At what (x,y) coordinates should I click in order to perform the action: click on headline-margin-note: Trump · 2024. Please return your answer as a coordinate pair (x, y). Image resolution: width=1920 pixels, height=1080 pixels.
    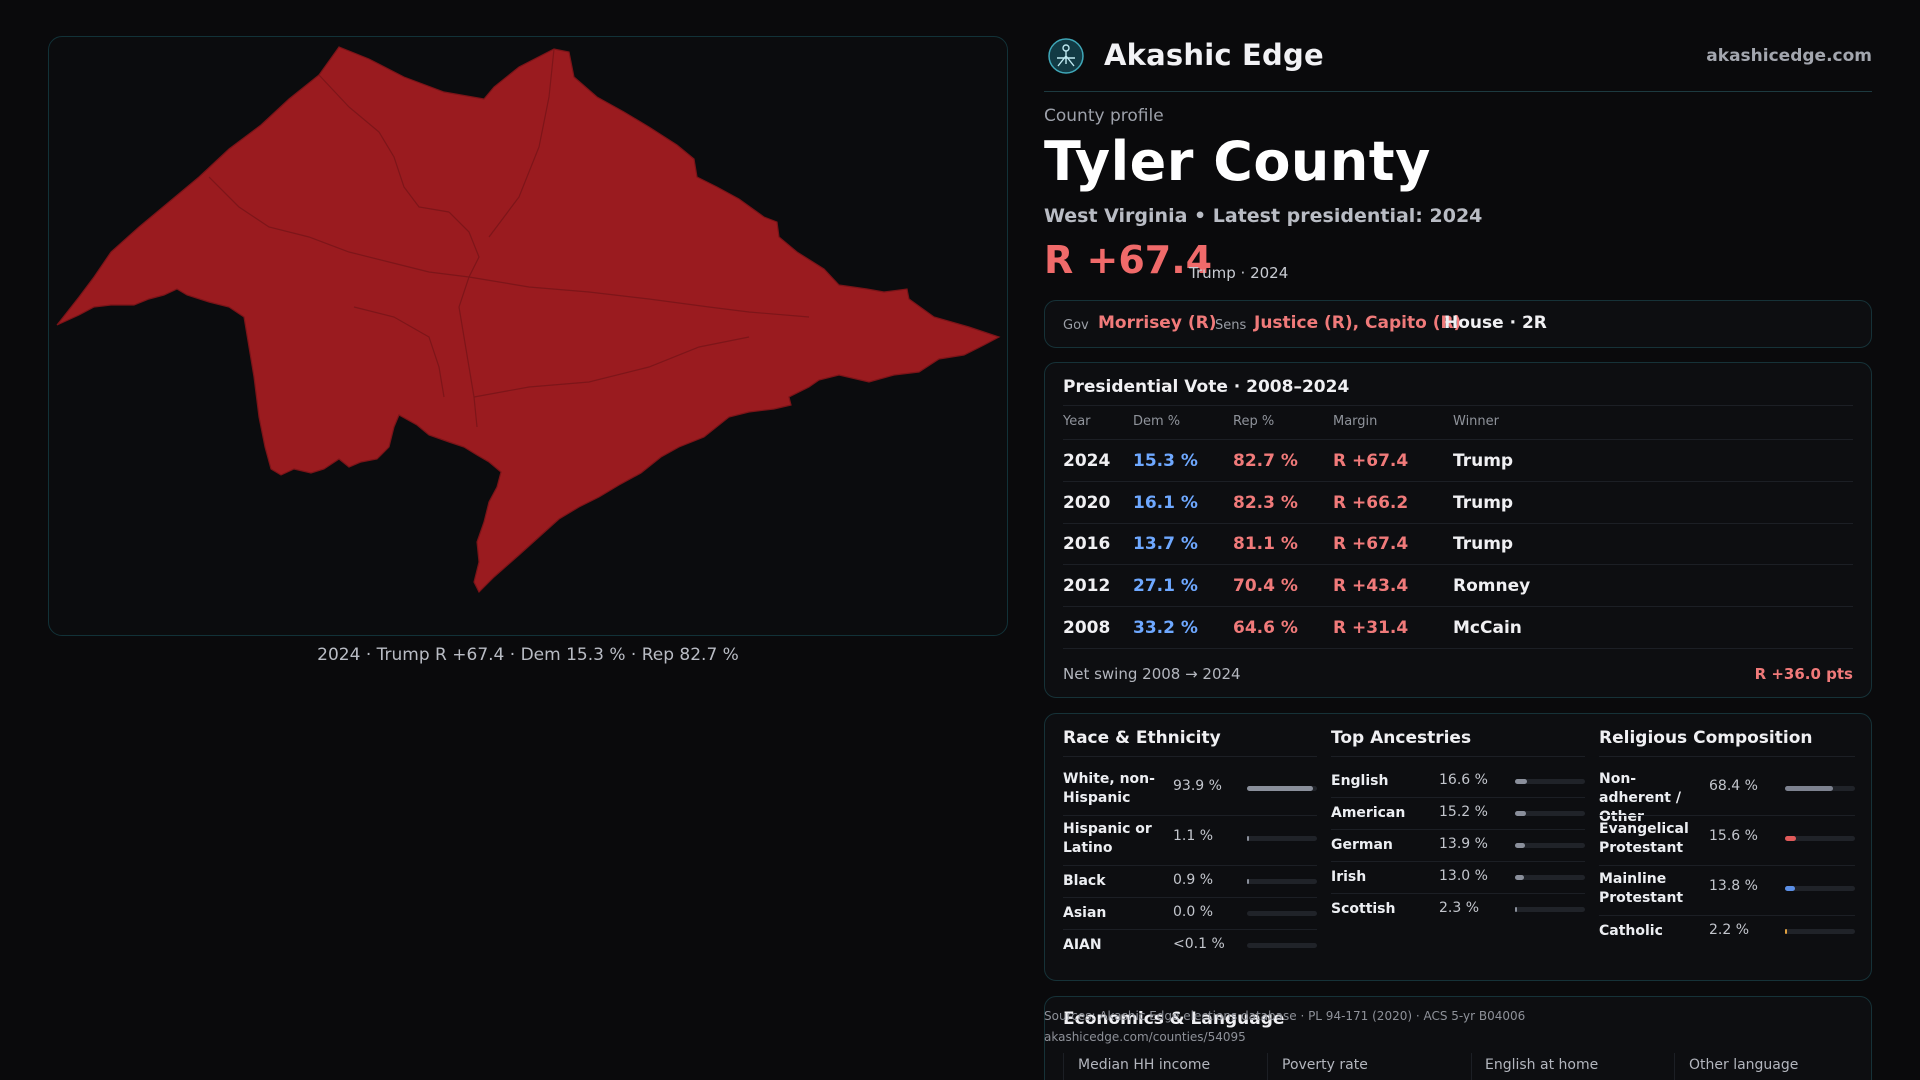
    Looking at the image, I should click on (1239, 273).